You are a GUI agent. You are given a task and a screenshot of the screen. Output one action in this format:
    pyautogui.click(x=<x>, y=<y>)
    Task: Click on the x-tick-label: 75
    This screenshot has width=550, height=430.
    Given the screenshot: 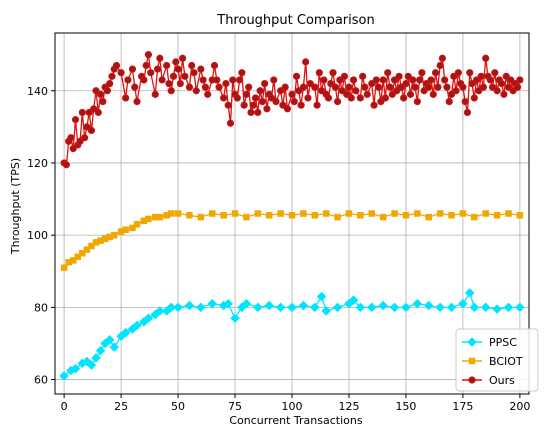 What is the action you would take?
    pyautogui.click(x=235, y=406)
    